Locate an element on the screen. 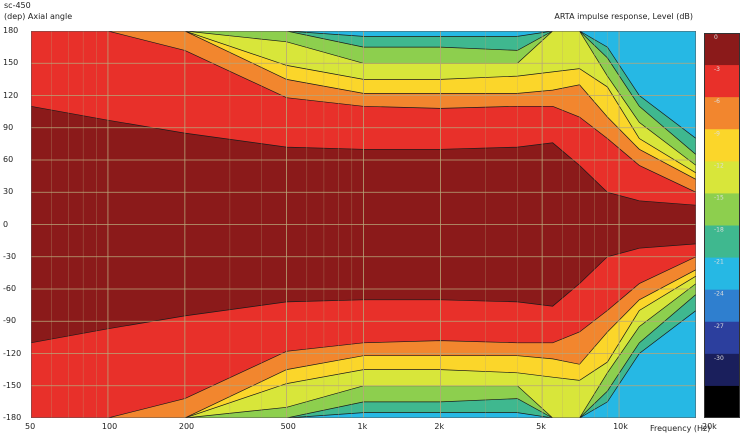 The image size is (745, 435). y-tick-label: 180 is located at coordinates (11, 30).